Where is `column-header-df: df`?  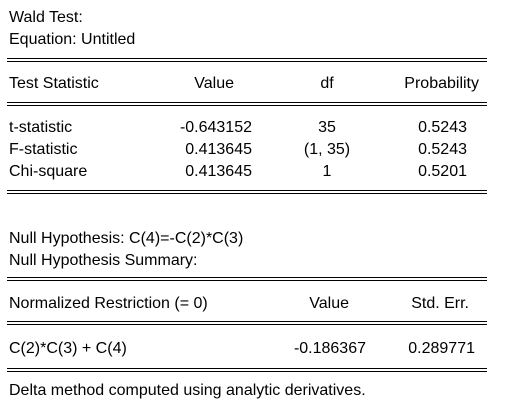
column-header-df: df is located at coordinates (327, 83).